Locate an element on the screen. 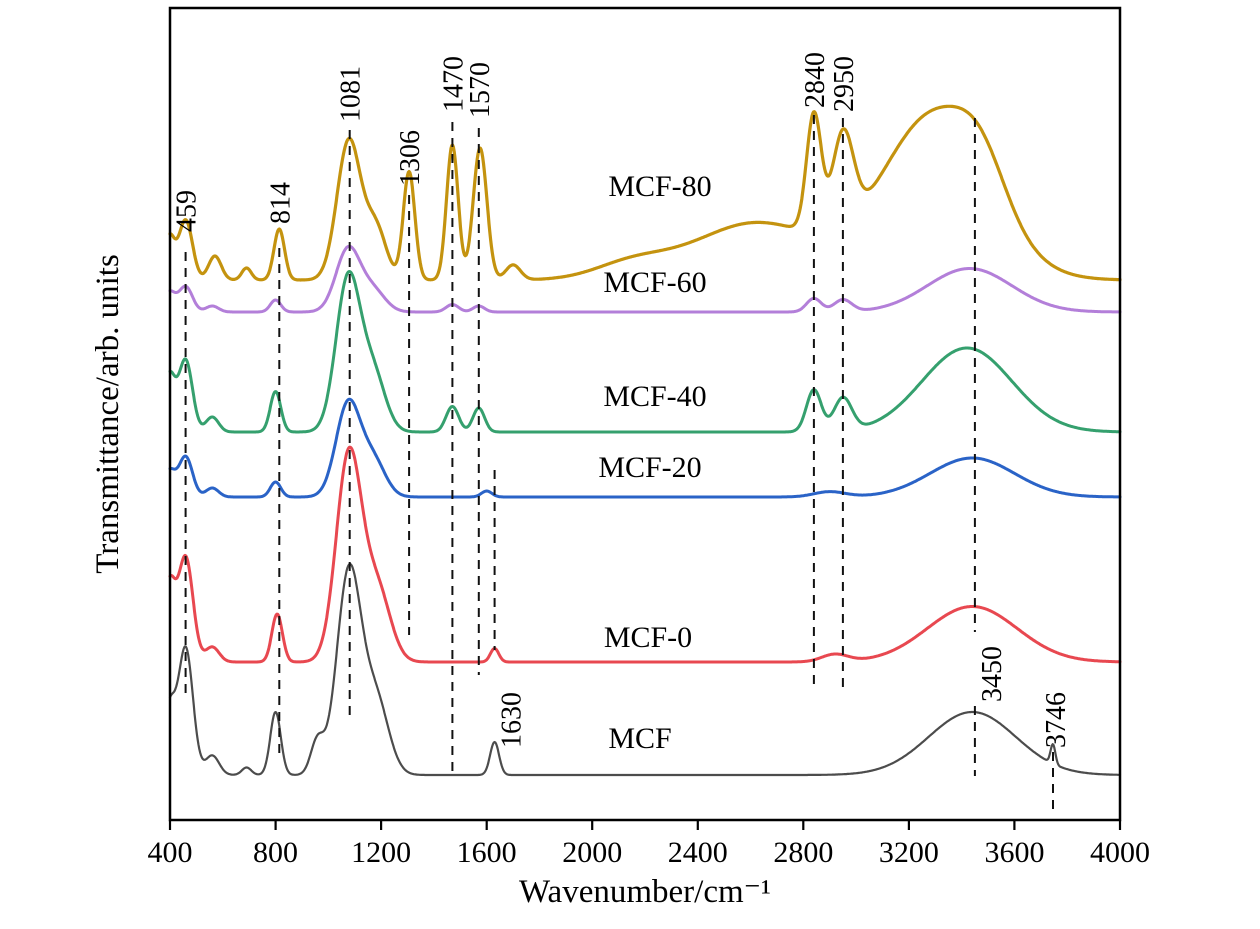 This screenshot has height=929, width=1260. vline-label-814: 814 is located at coordinates (280, 203).